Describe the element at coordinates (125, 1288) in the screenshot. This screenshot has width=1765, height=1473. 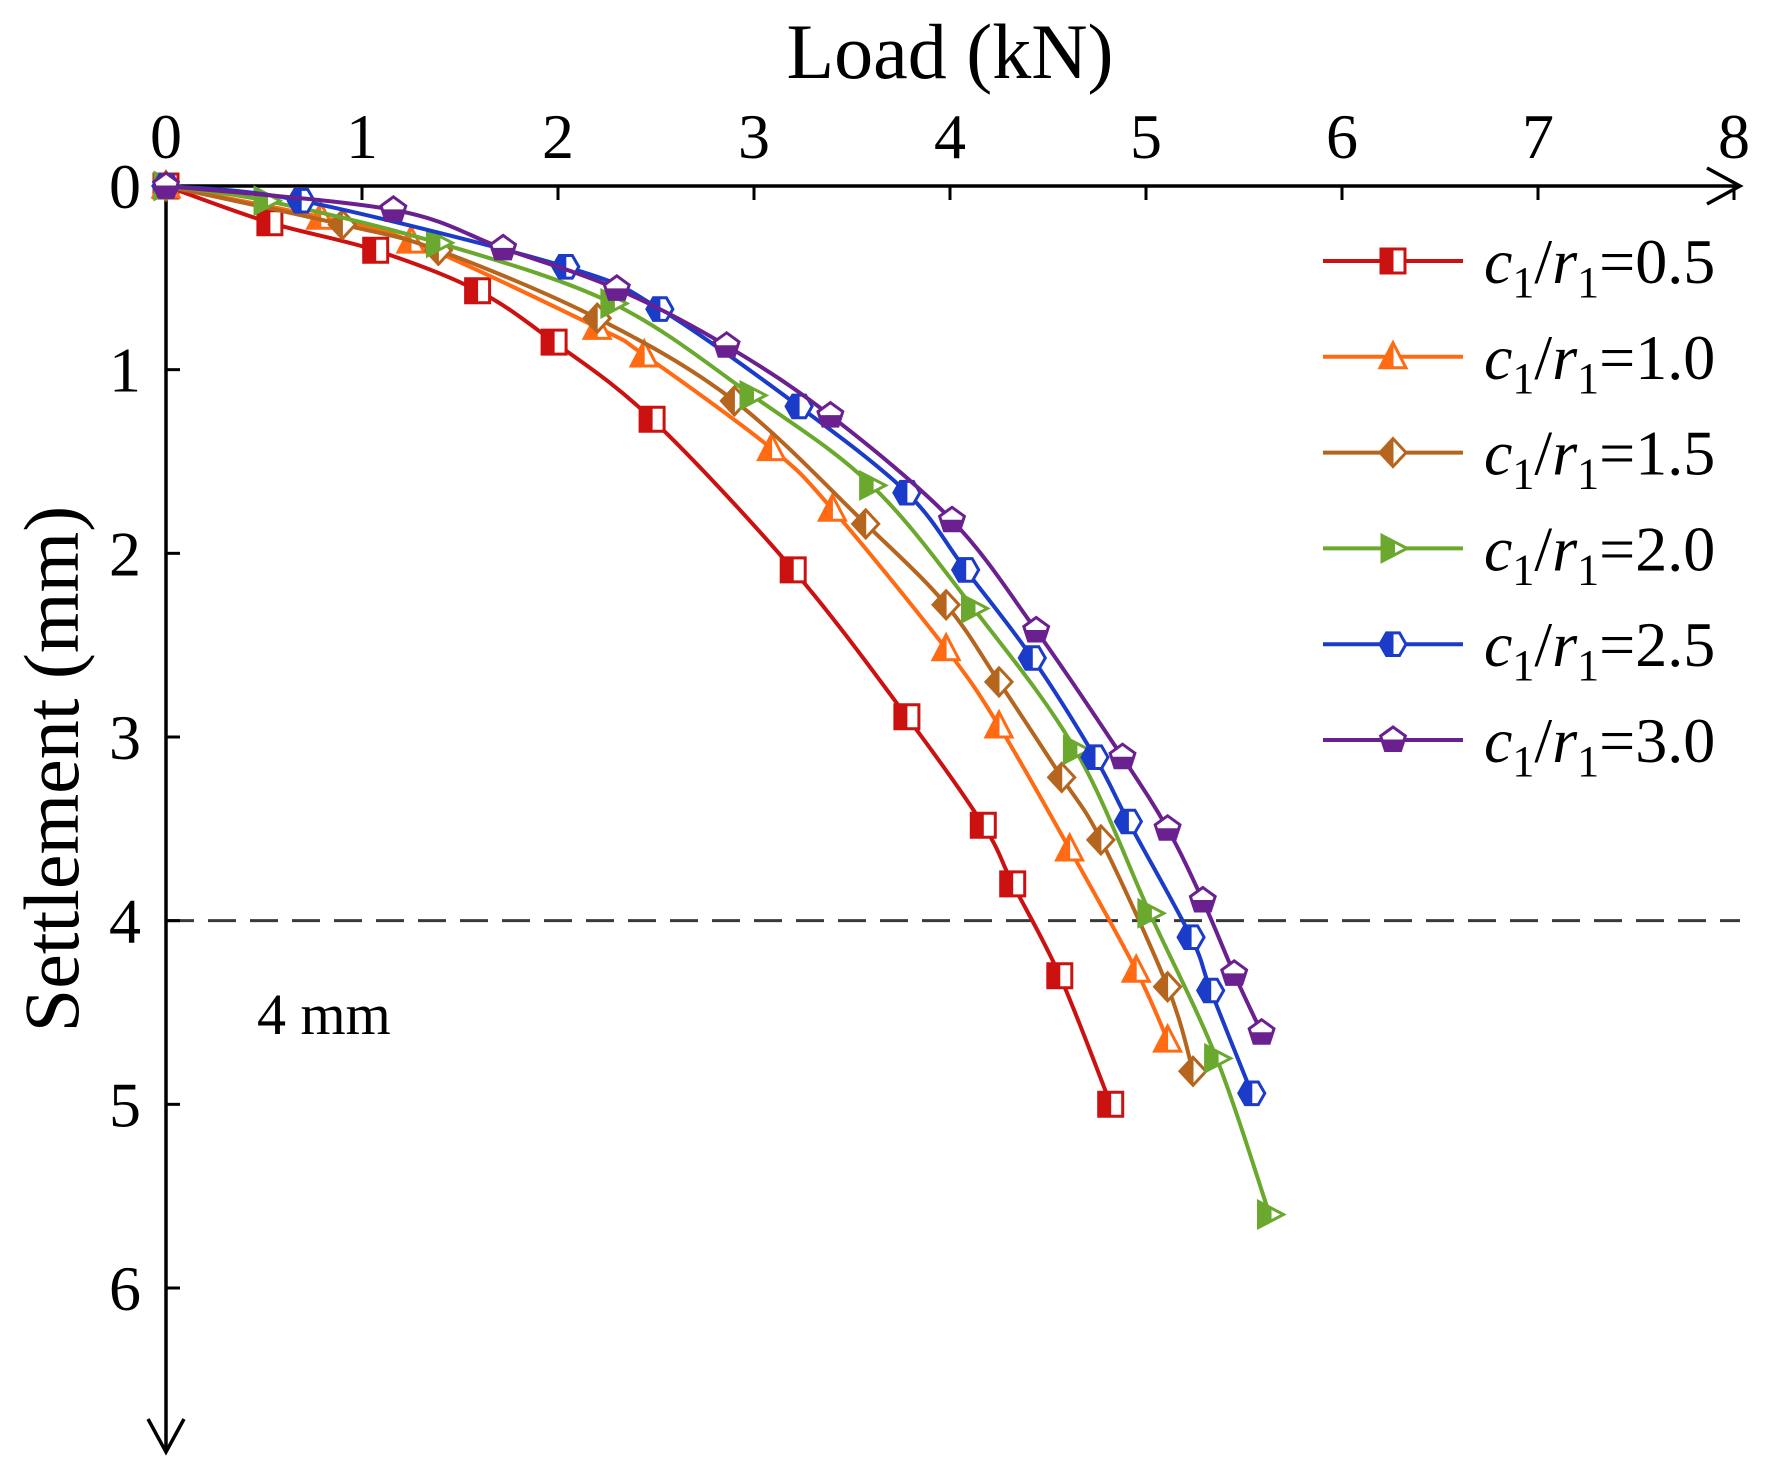
I see `y-tick-label: 6` at that location.